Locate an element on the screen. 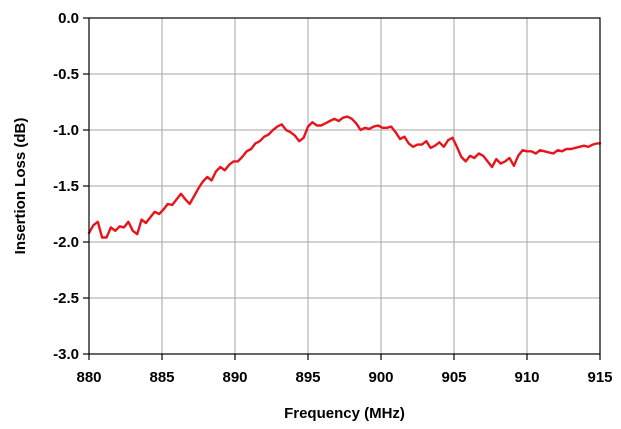 This screenshot has height=429, width=621. y-tick-label: 0.0 is located at coordinates (68, 18).